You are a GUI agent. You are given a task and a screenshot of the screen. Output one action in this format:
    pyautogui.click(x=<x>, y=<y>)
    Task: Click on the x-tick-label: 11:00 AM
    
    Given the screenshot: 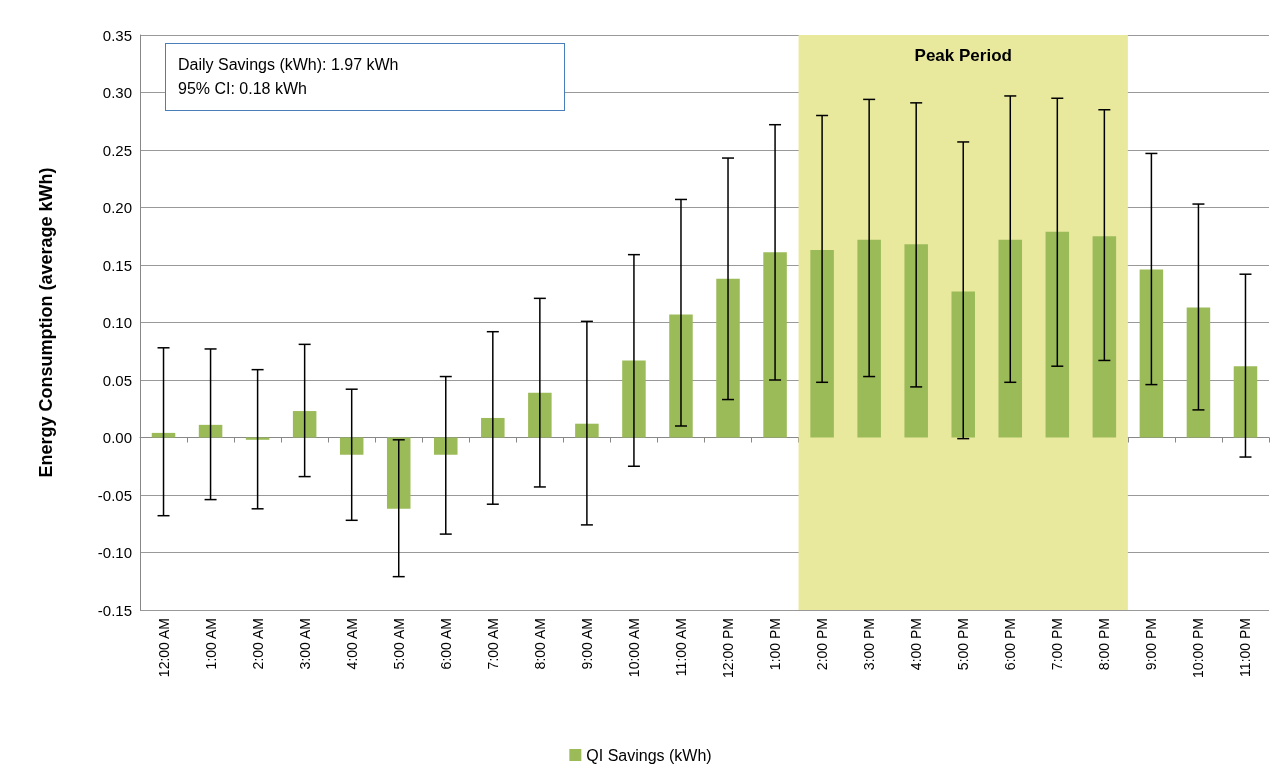 What is the action you would take?
    pyautogui.click(x=680, y=647)
    